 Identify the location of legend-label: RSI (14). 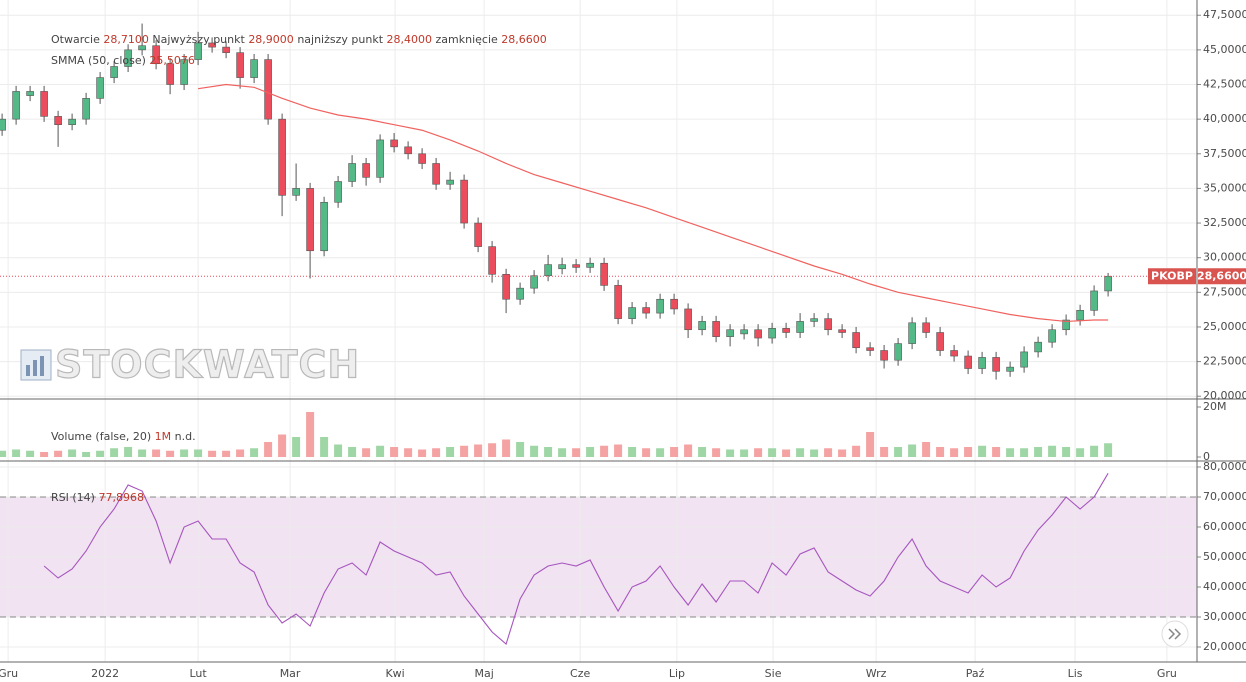
(73, 497).